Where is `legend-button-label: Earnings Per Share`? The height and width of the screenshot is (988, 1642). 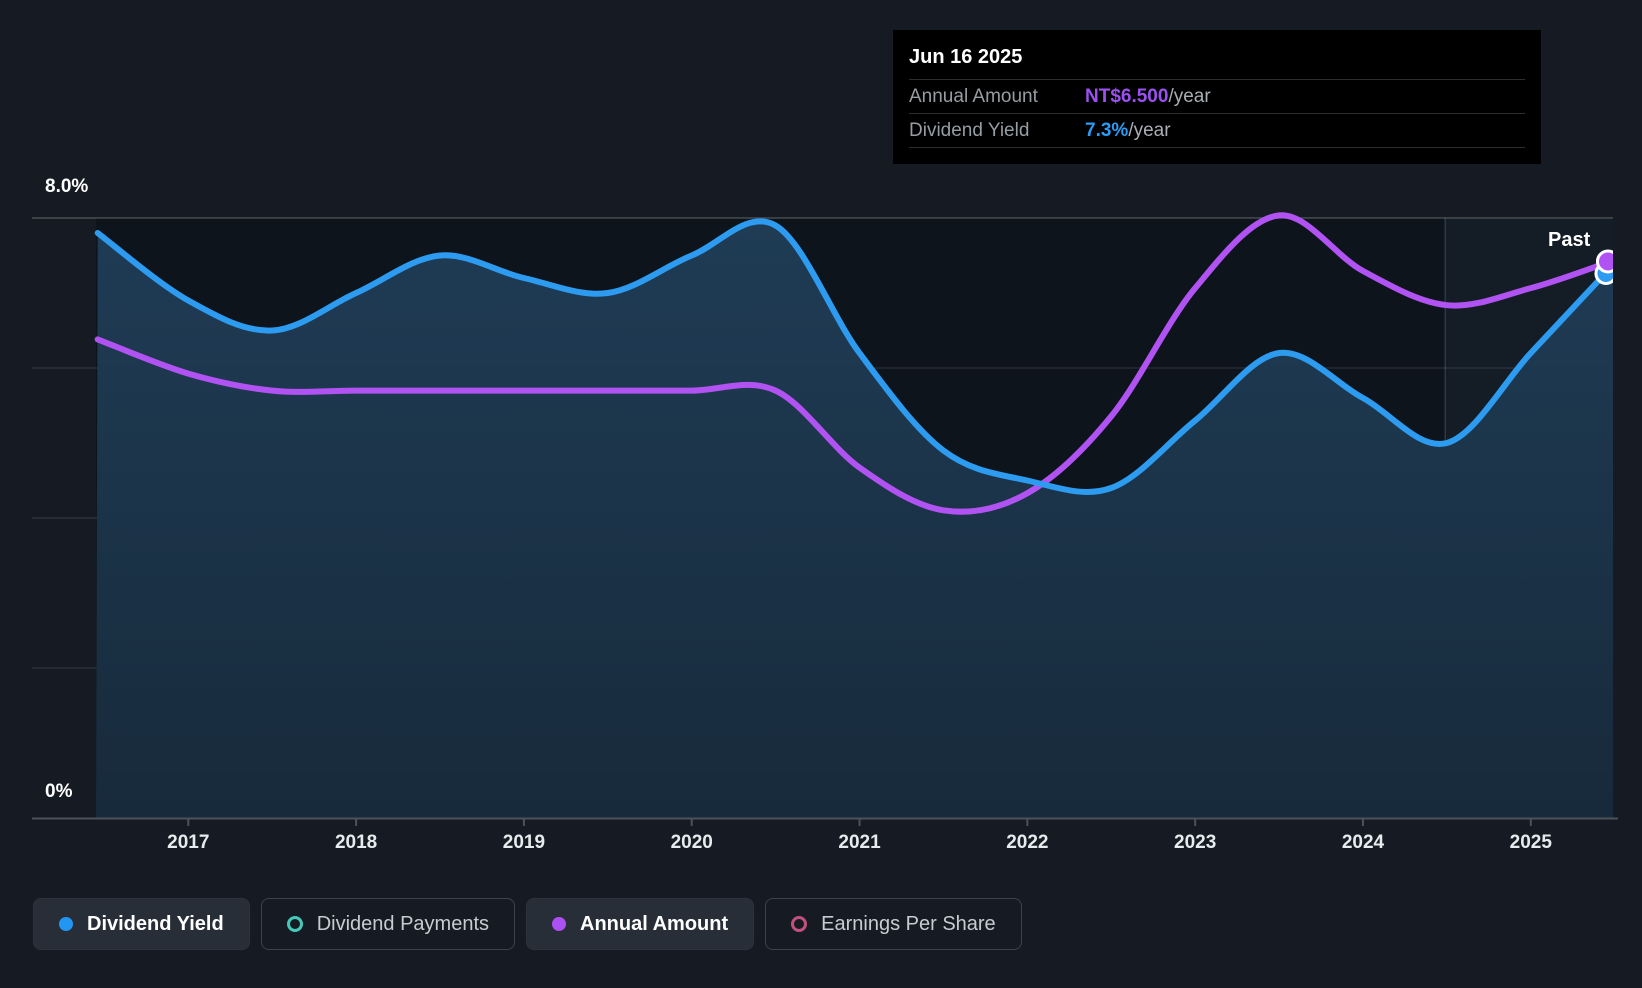
legend-button-label: Earnings Per Share is located at coordinates (908, 923).